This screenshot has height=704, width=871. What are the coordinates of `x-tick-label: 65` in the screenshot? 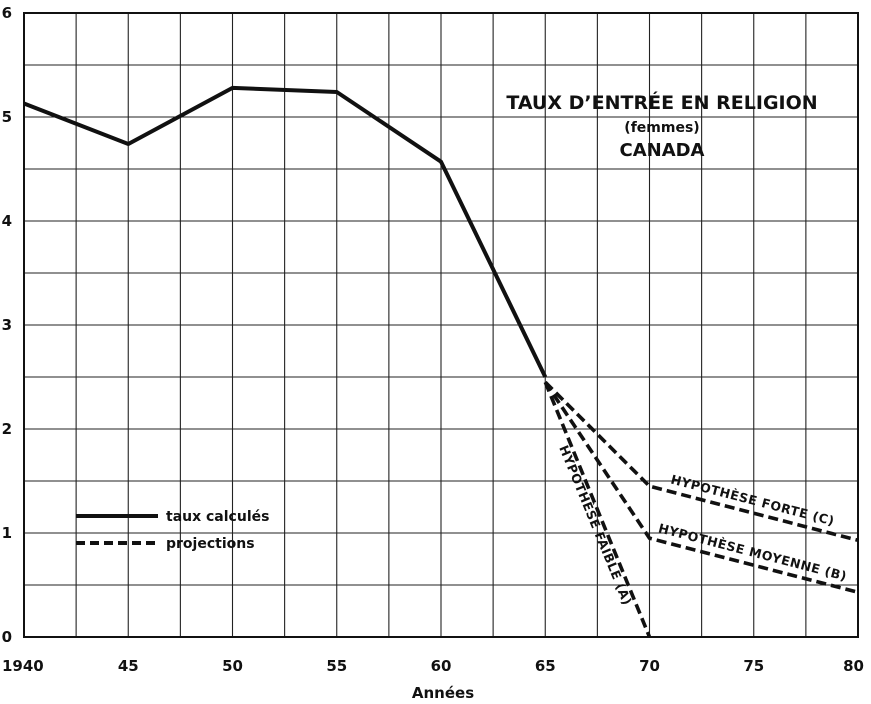 It's located at (545, 666).